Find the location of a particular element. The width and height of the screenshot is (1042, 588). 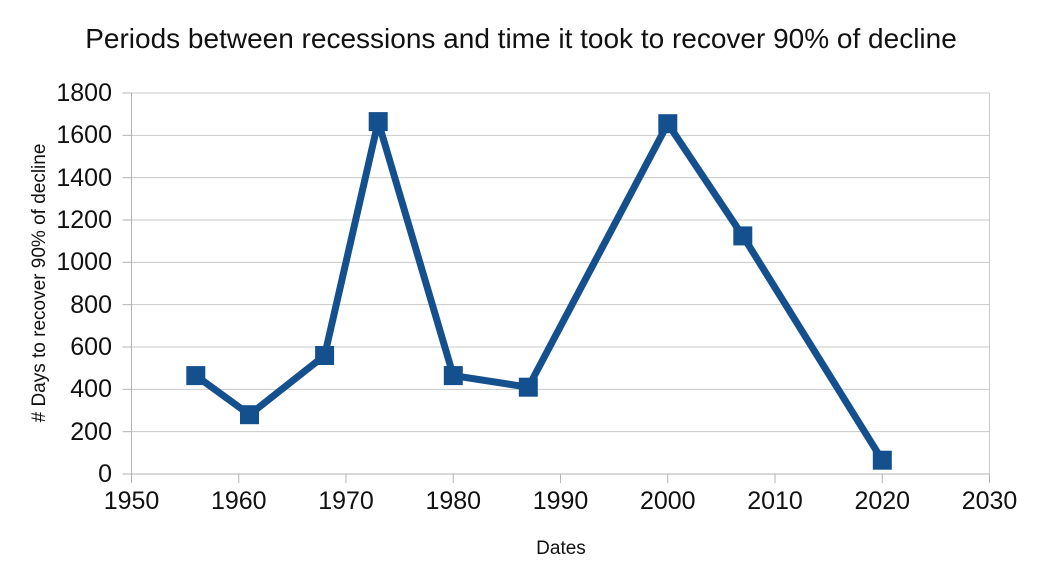

x-tick-label: 2030 is located at coordinates (989, 501).